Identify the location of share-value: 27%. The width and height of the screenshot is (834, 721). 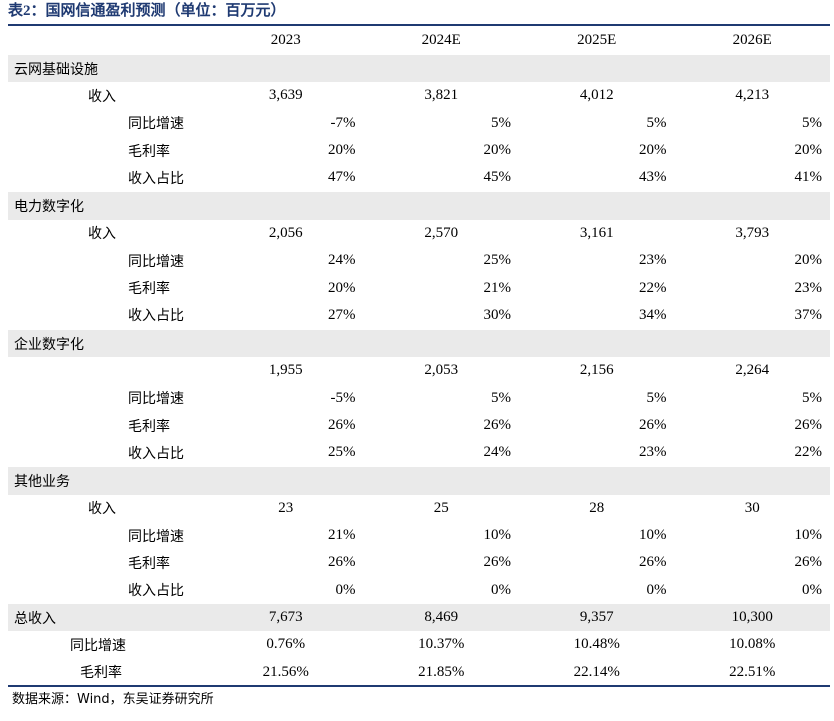
(342, 314).